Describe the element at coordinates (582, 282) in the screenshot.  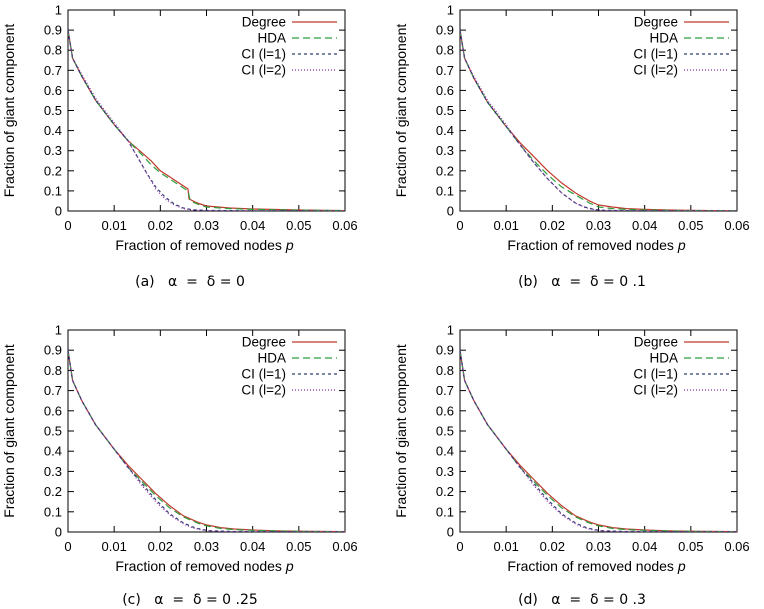
I see `panel-caption: (b) α = δ = 0 .1` at that location.